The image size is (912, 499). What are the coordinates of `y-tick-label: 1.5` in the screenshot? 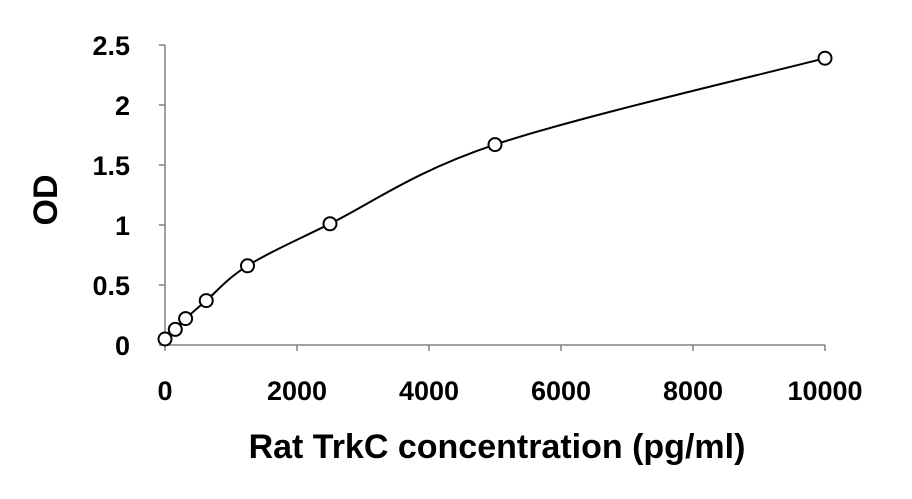 It's located at (111, 166).